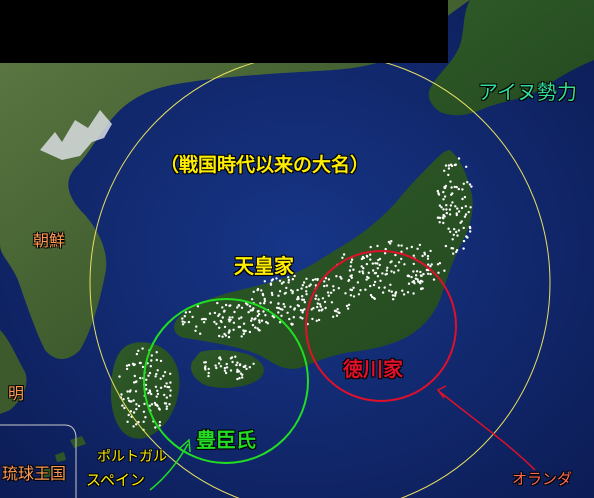 The height and width of the screenshot is (498, 594). I want to click on mountain-snow, so click(76, 135).